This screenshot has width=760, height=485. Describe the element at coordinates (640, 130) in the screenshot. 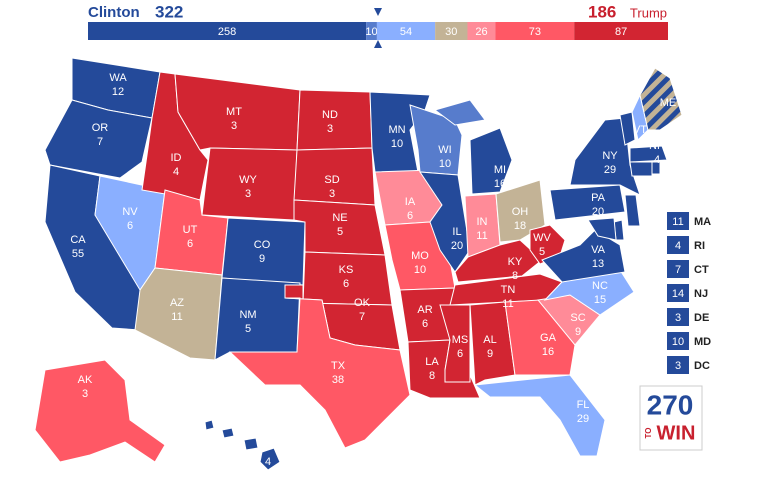

I see `state-abbr: VT` at that location.